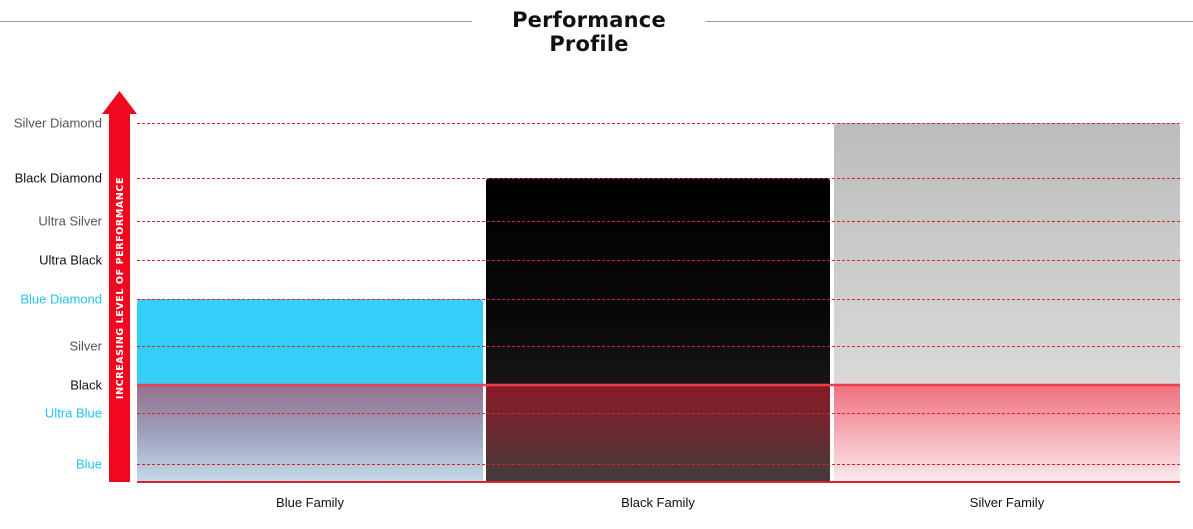 This screenshot has height=529, width=1193. I want to click on title-bar: Performance Profile, so click(596, 28).